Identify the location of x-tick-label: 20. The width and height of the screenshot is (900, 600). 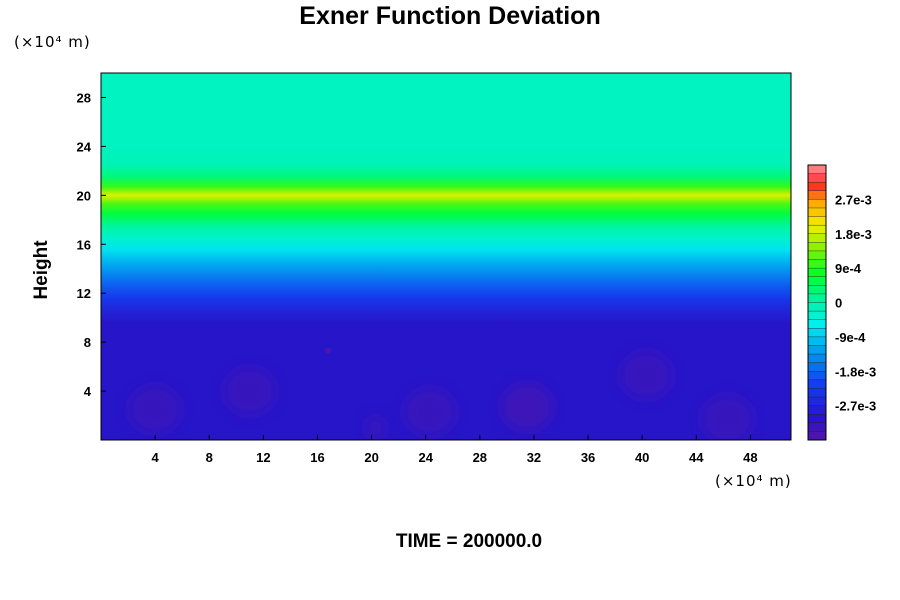
(371, 457).